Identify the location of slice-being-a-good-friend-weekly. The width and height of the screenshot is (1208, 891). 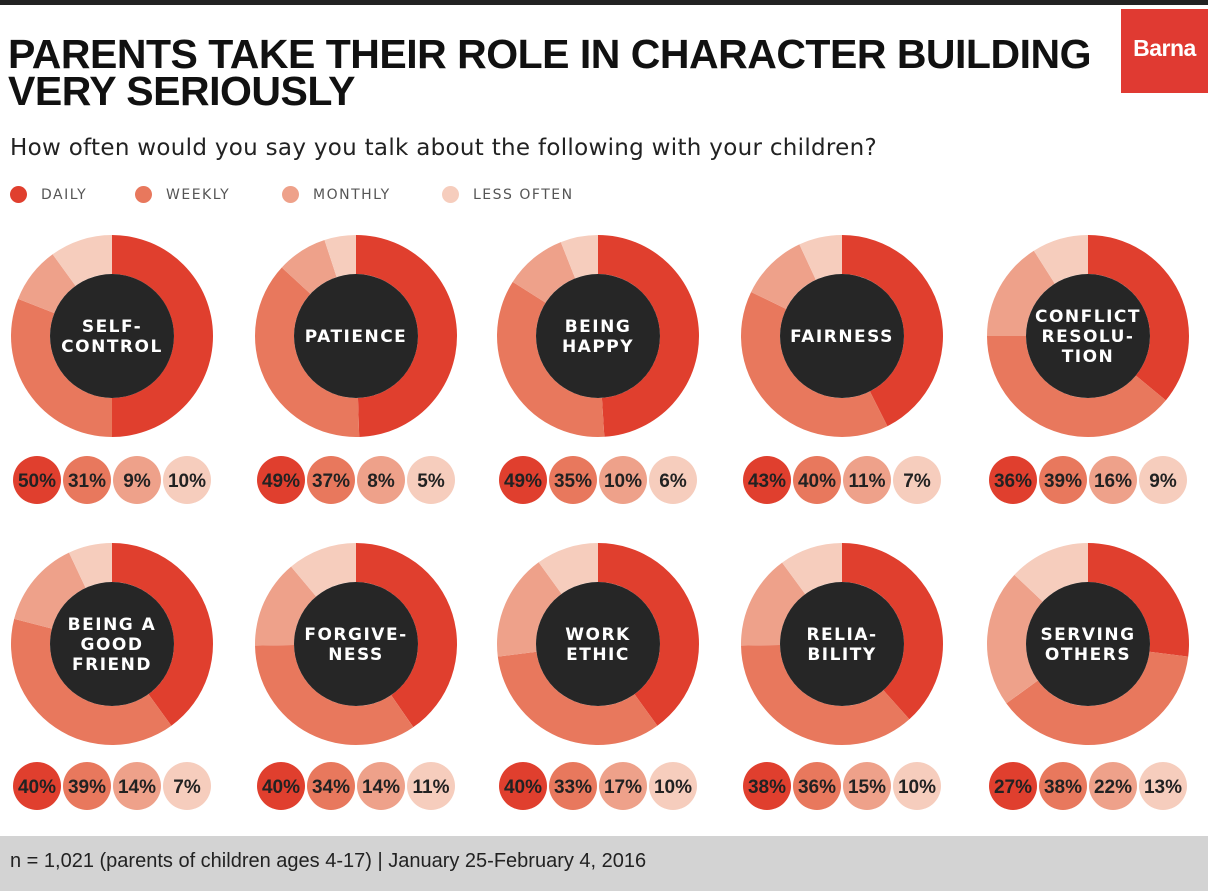
(91, 681).